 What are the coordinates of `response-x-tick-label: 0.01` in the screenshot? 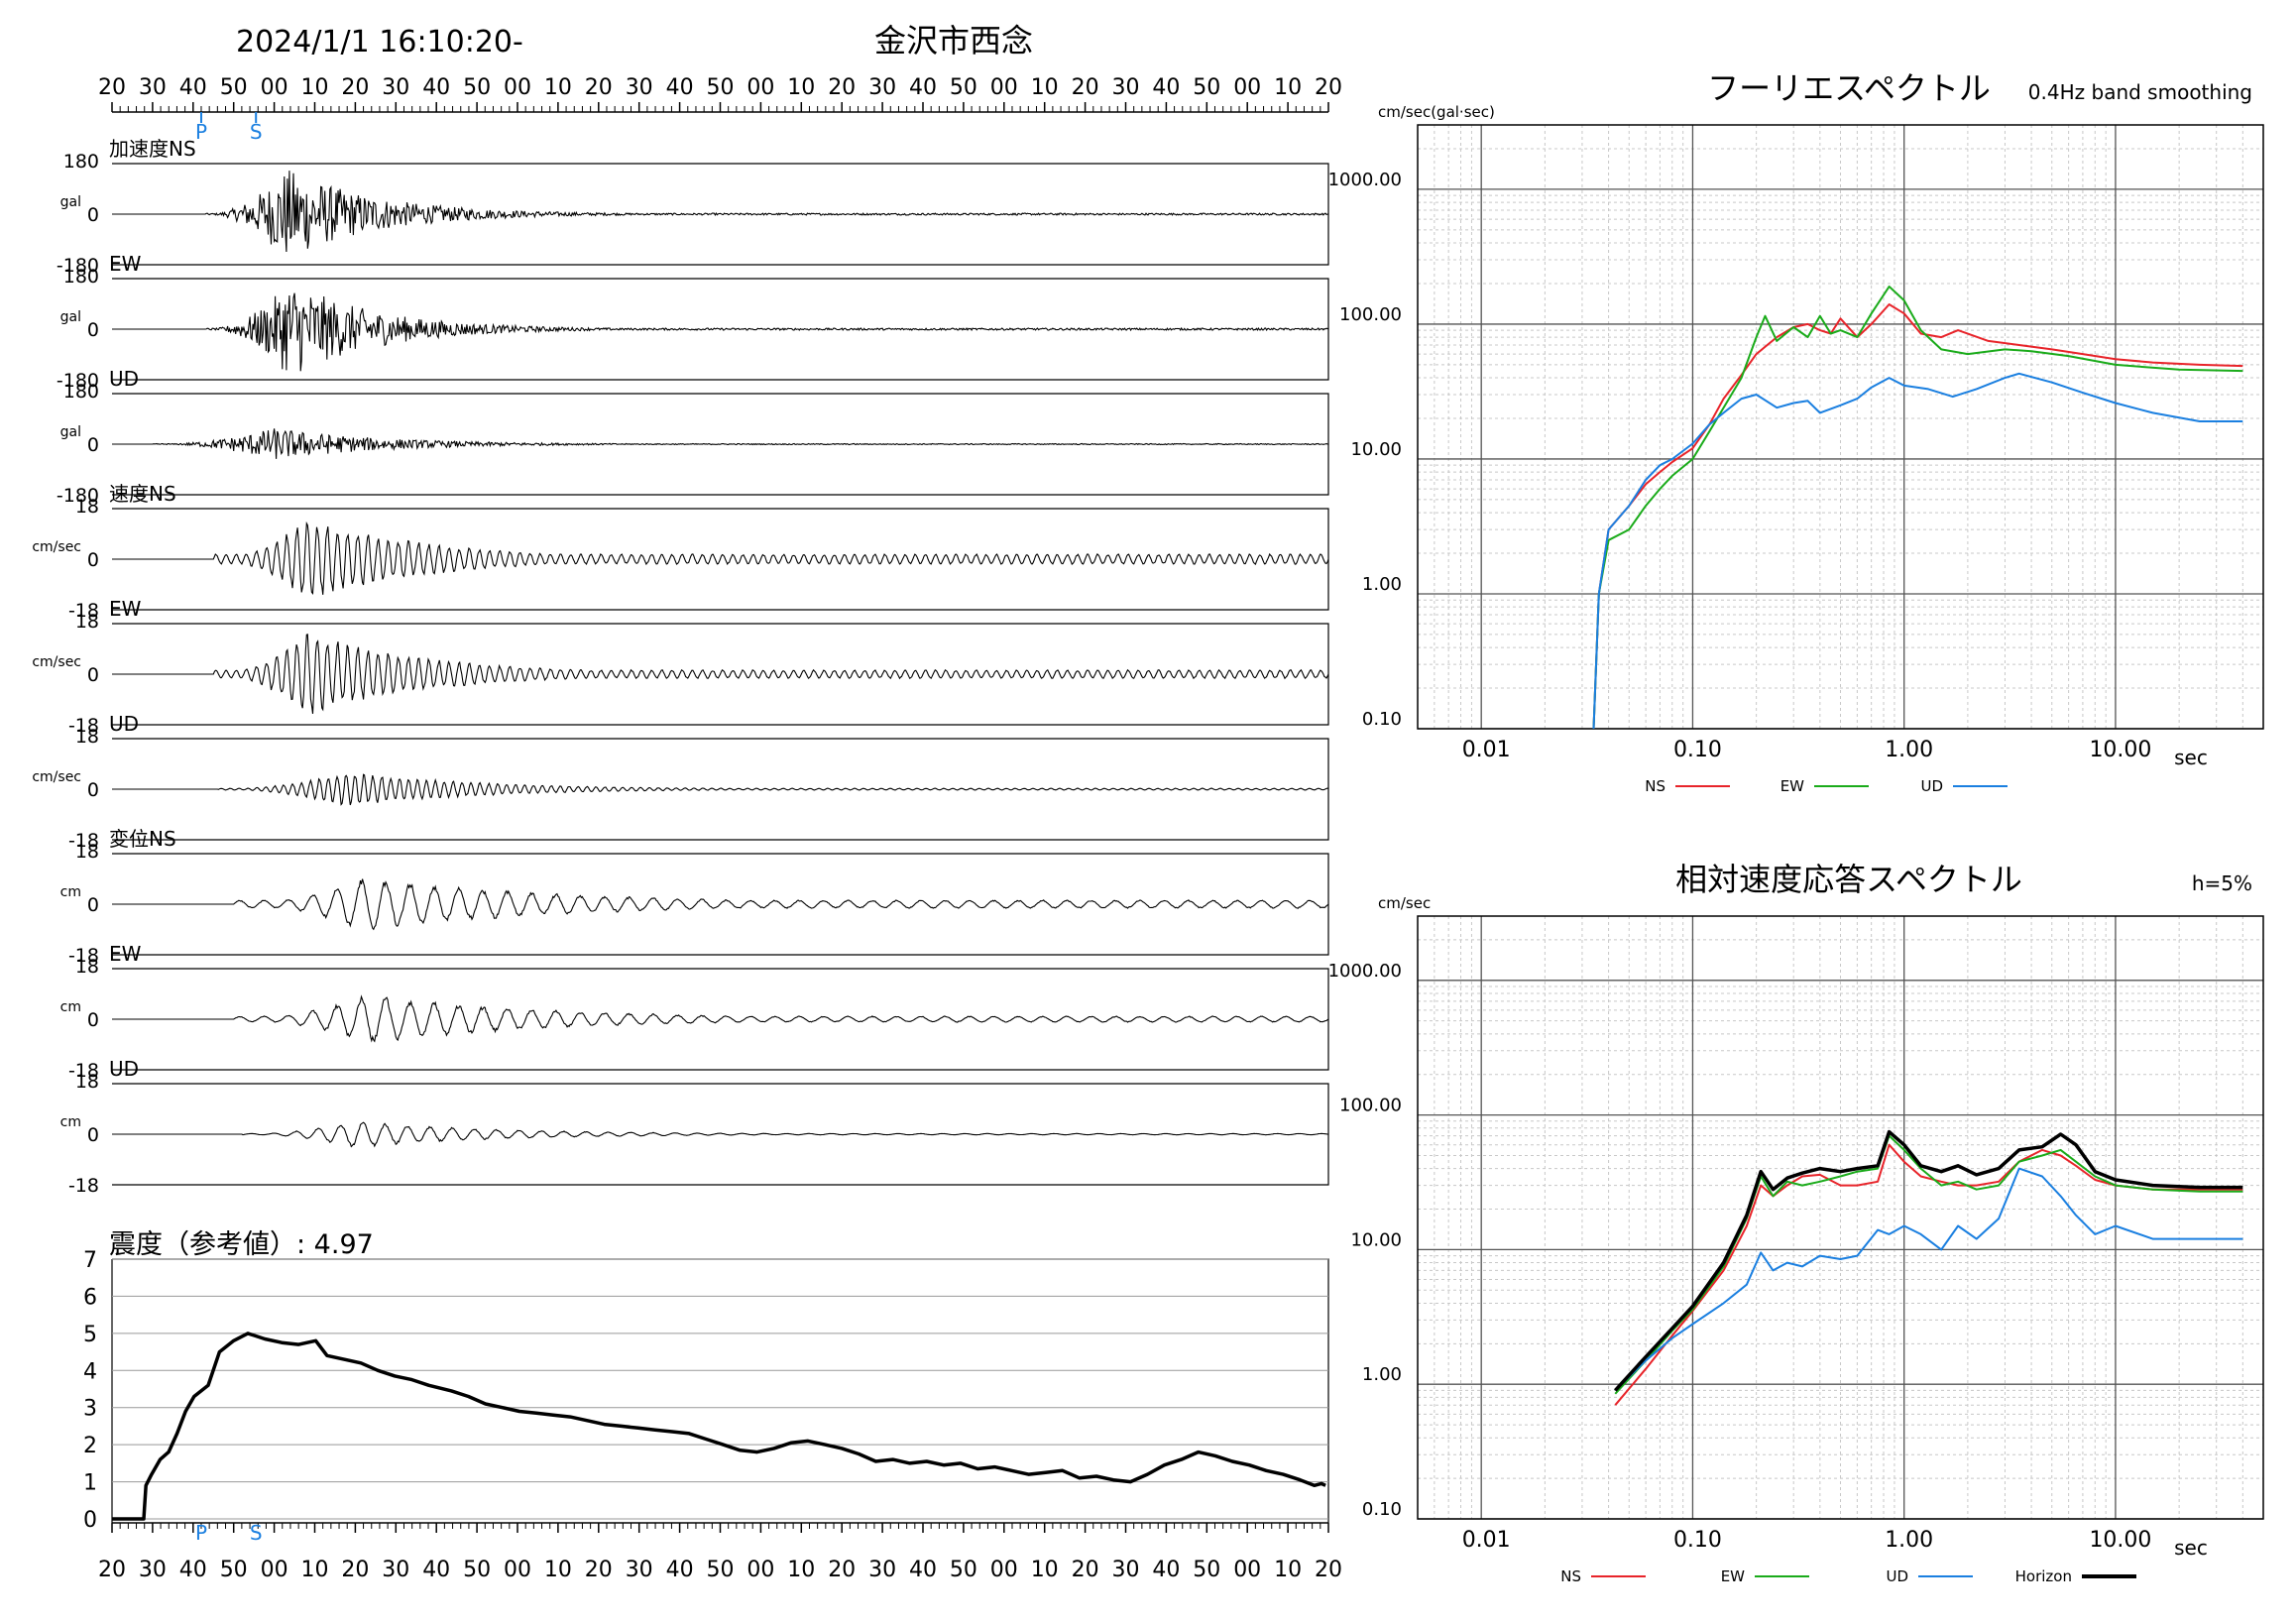 It's located at (1486, 1540).